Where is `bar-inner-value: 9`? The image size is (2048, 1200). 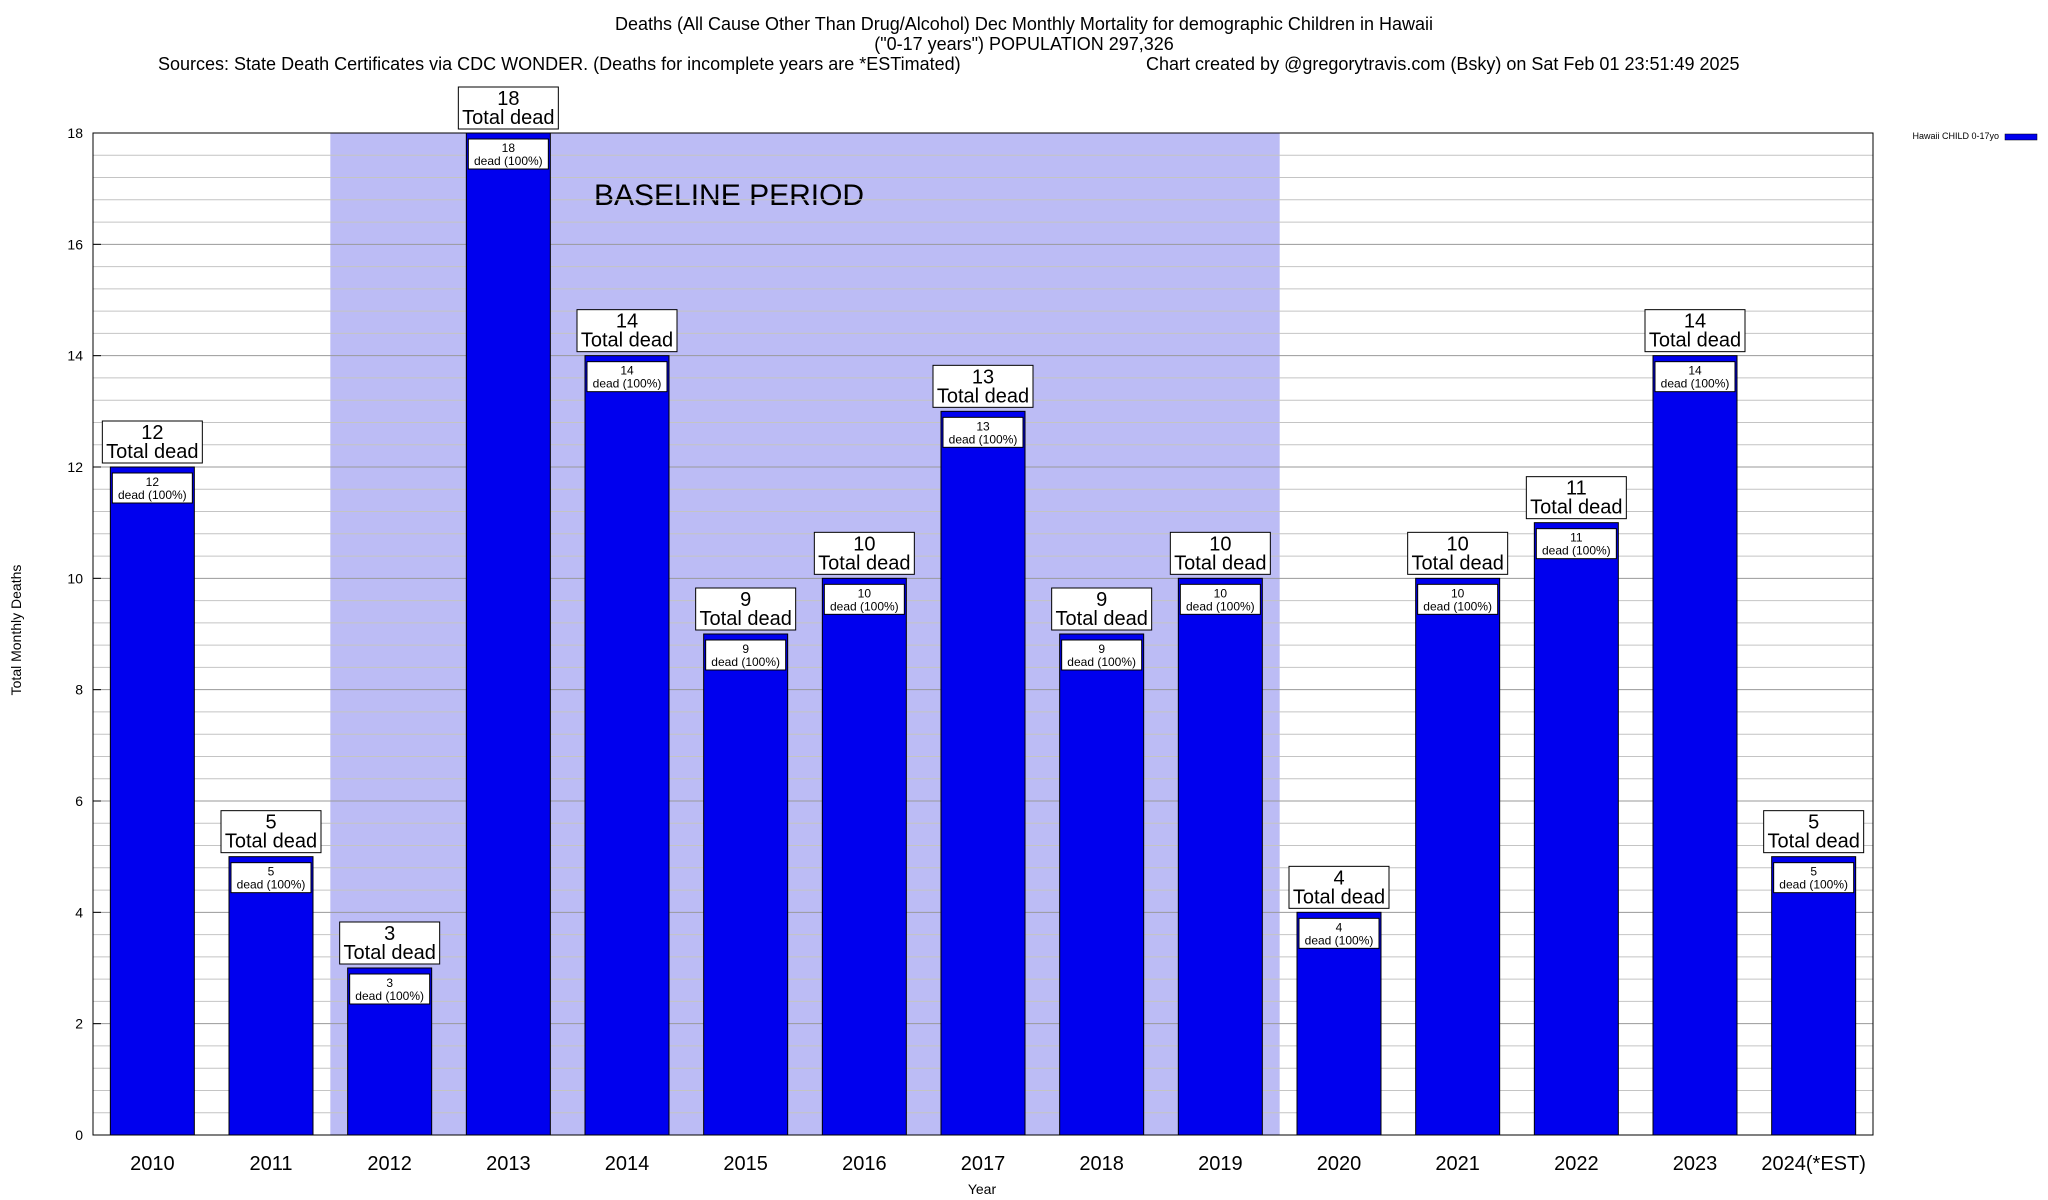 bar-inner-value: 9 is located at coordinates (1101, 649).